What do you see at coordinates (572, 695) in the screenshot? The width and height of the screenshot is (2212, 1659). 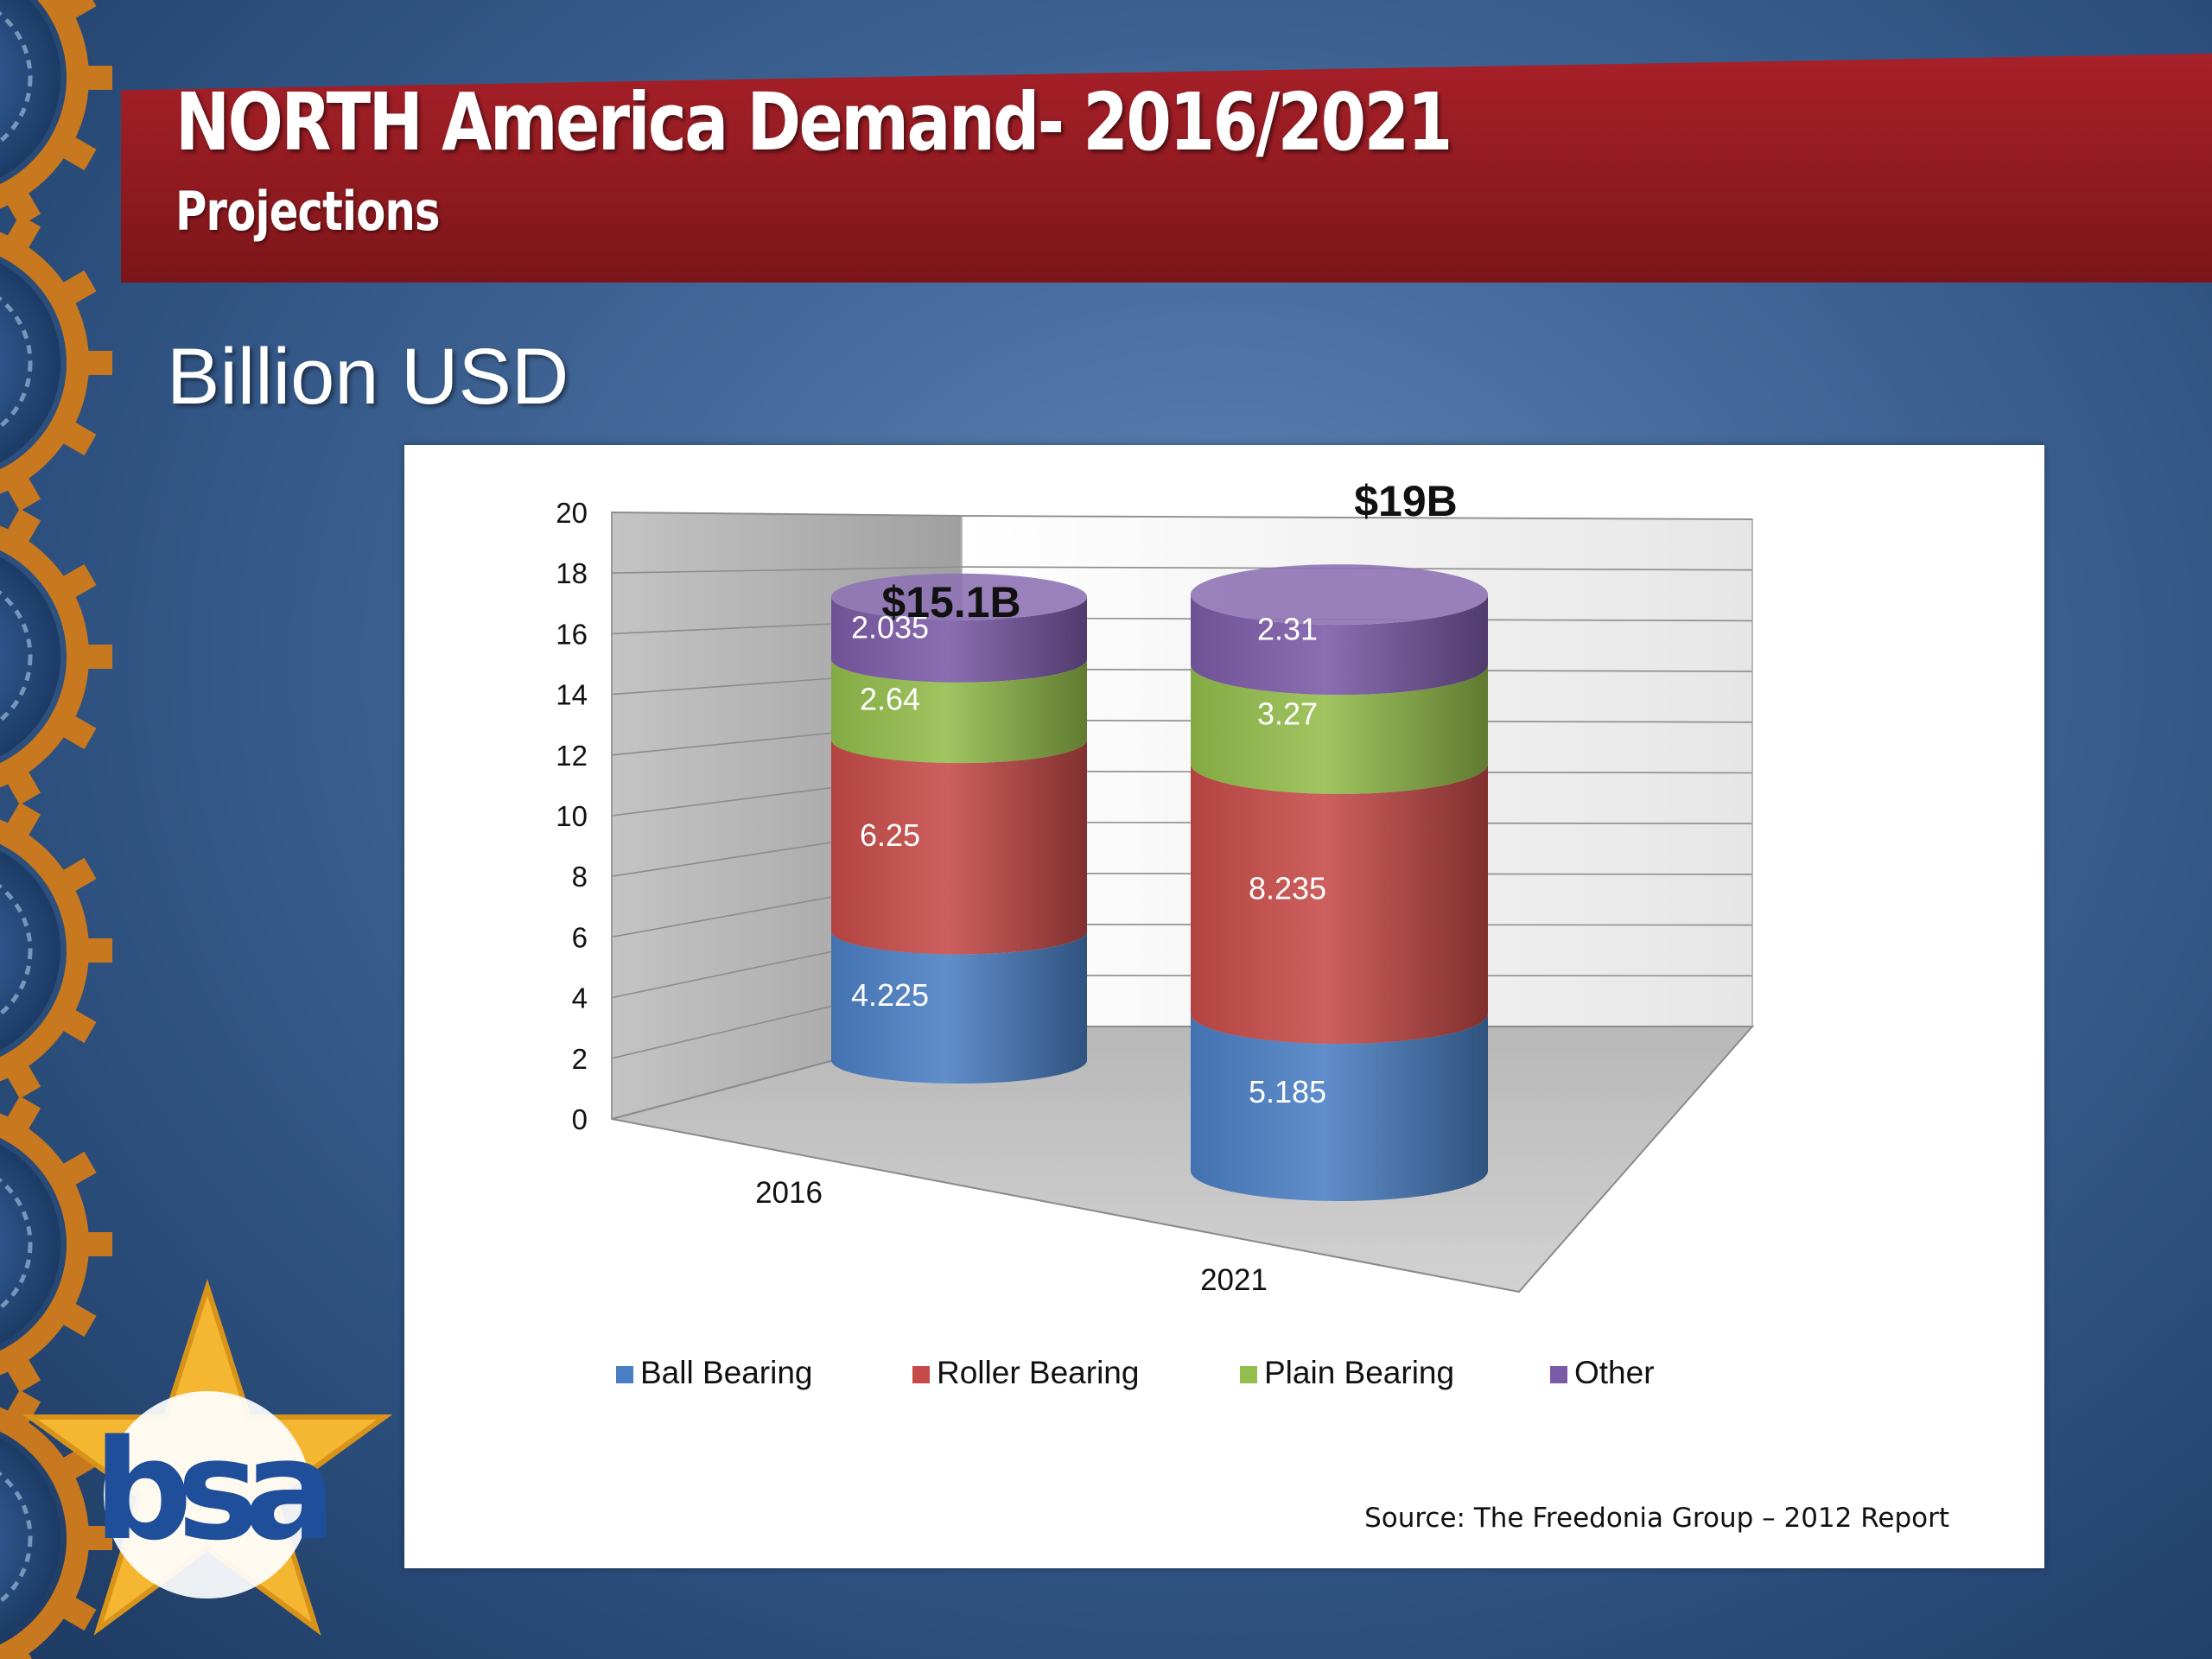 I see `y-tick-label: 14` at bounding box center [572, 695].